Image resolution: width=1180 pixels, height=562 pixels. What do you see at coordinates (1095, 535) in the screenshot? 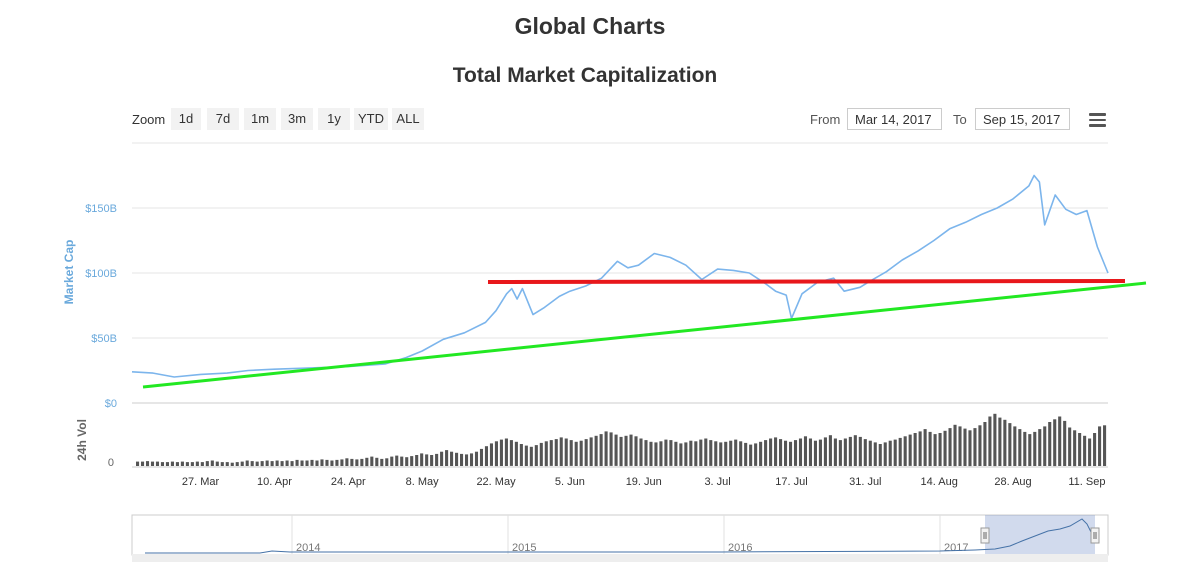
I see `navigator-right-handle` at bounding box center [1095, 535].